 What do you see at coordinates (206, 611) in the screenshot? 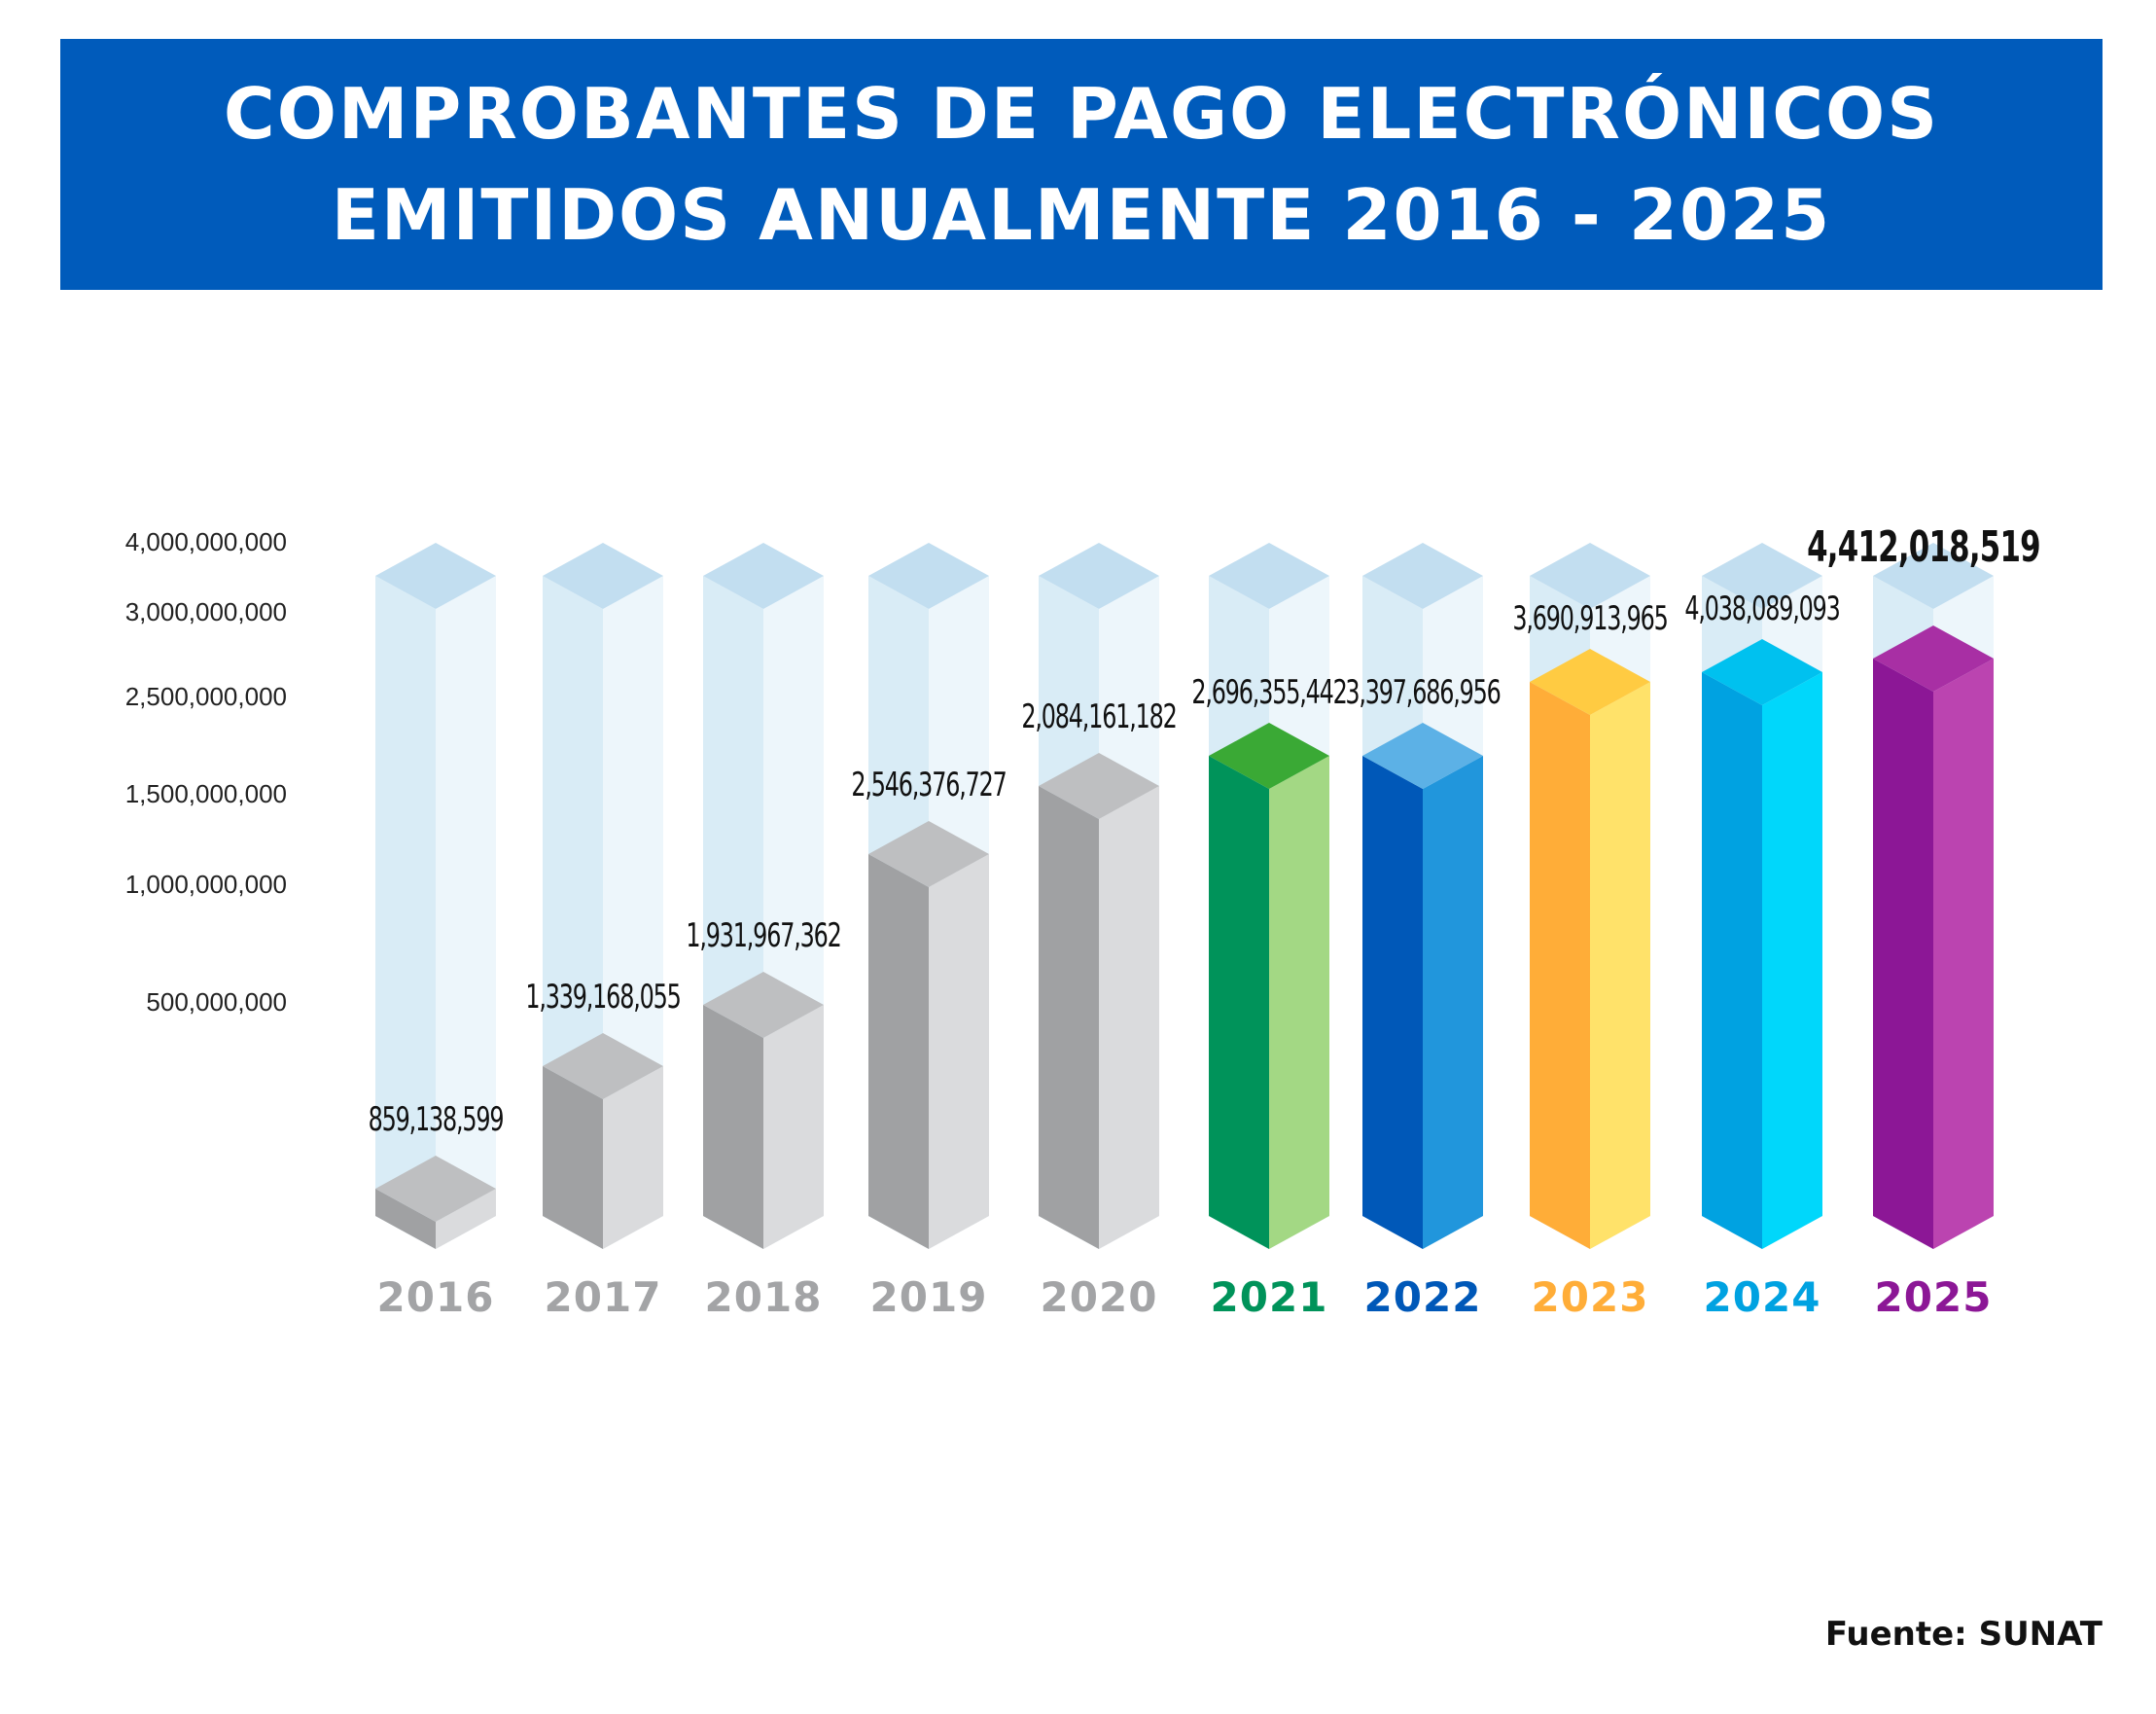
I see `y-tick-label: 3,000,000,000` at bounding box center [206, 611].